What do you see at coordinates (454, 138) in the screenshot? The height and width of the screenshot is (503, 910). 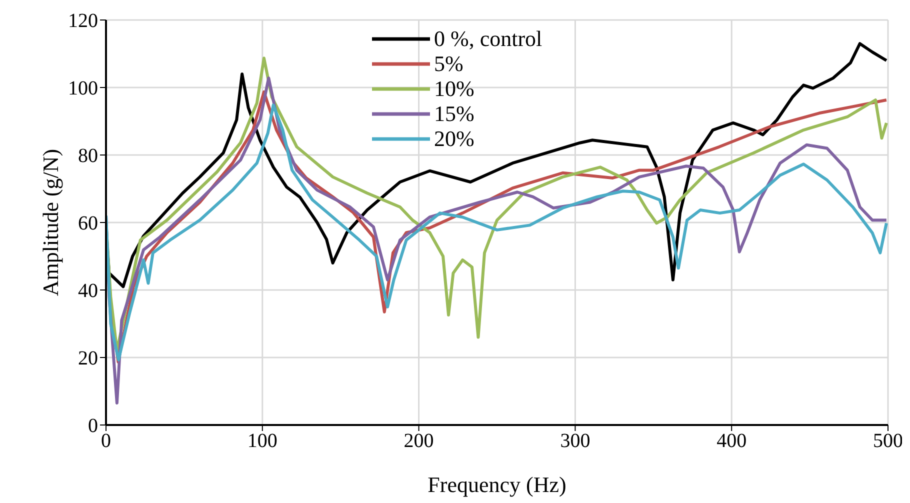 I see `legend-label: 20%` at bounding box center [454, 138].